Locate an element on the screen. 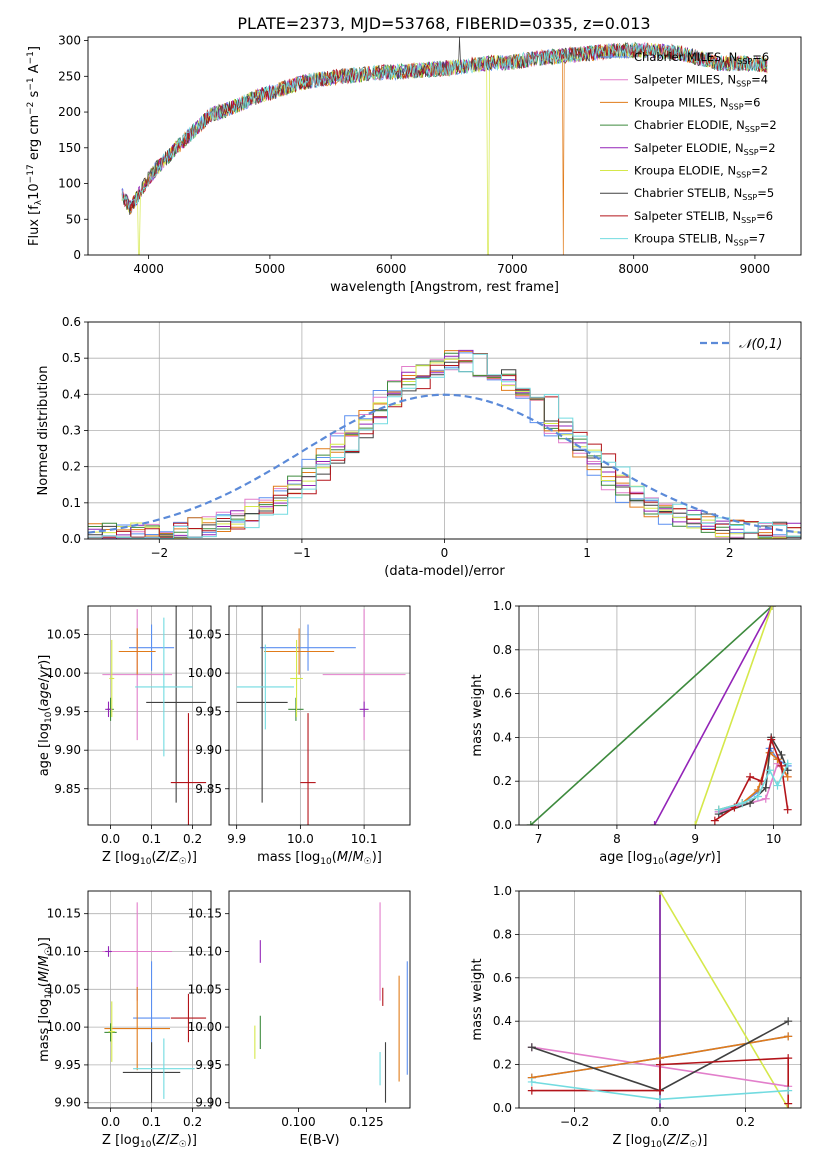  weight-line-kroupa-stelib is located at coordinates (753, 787).